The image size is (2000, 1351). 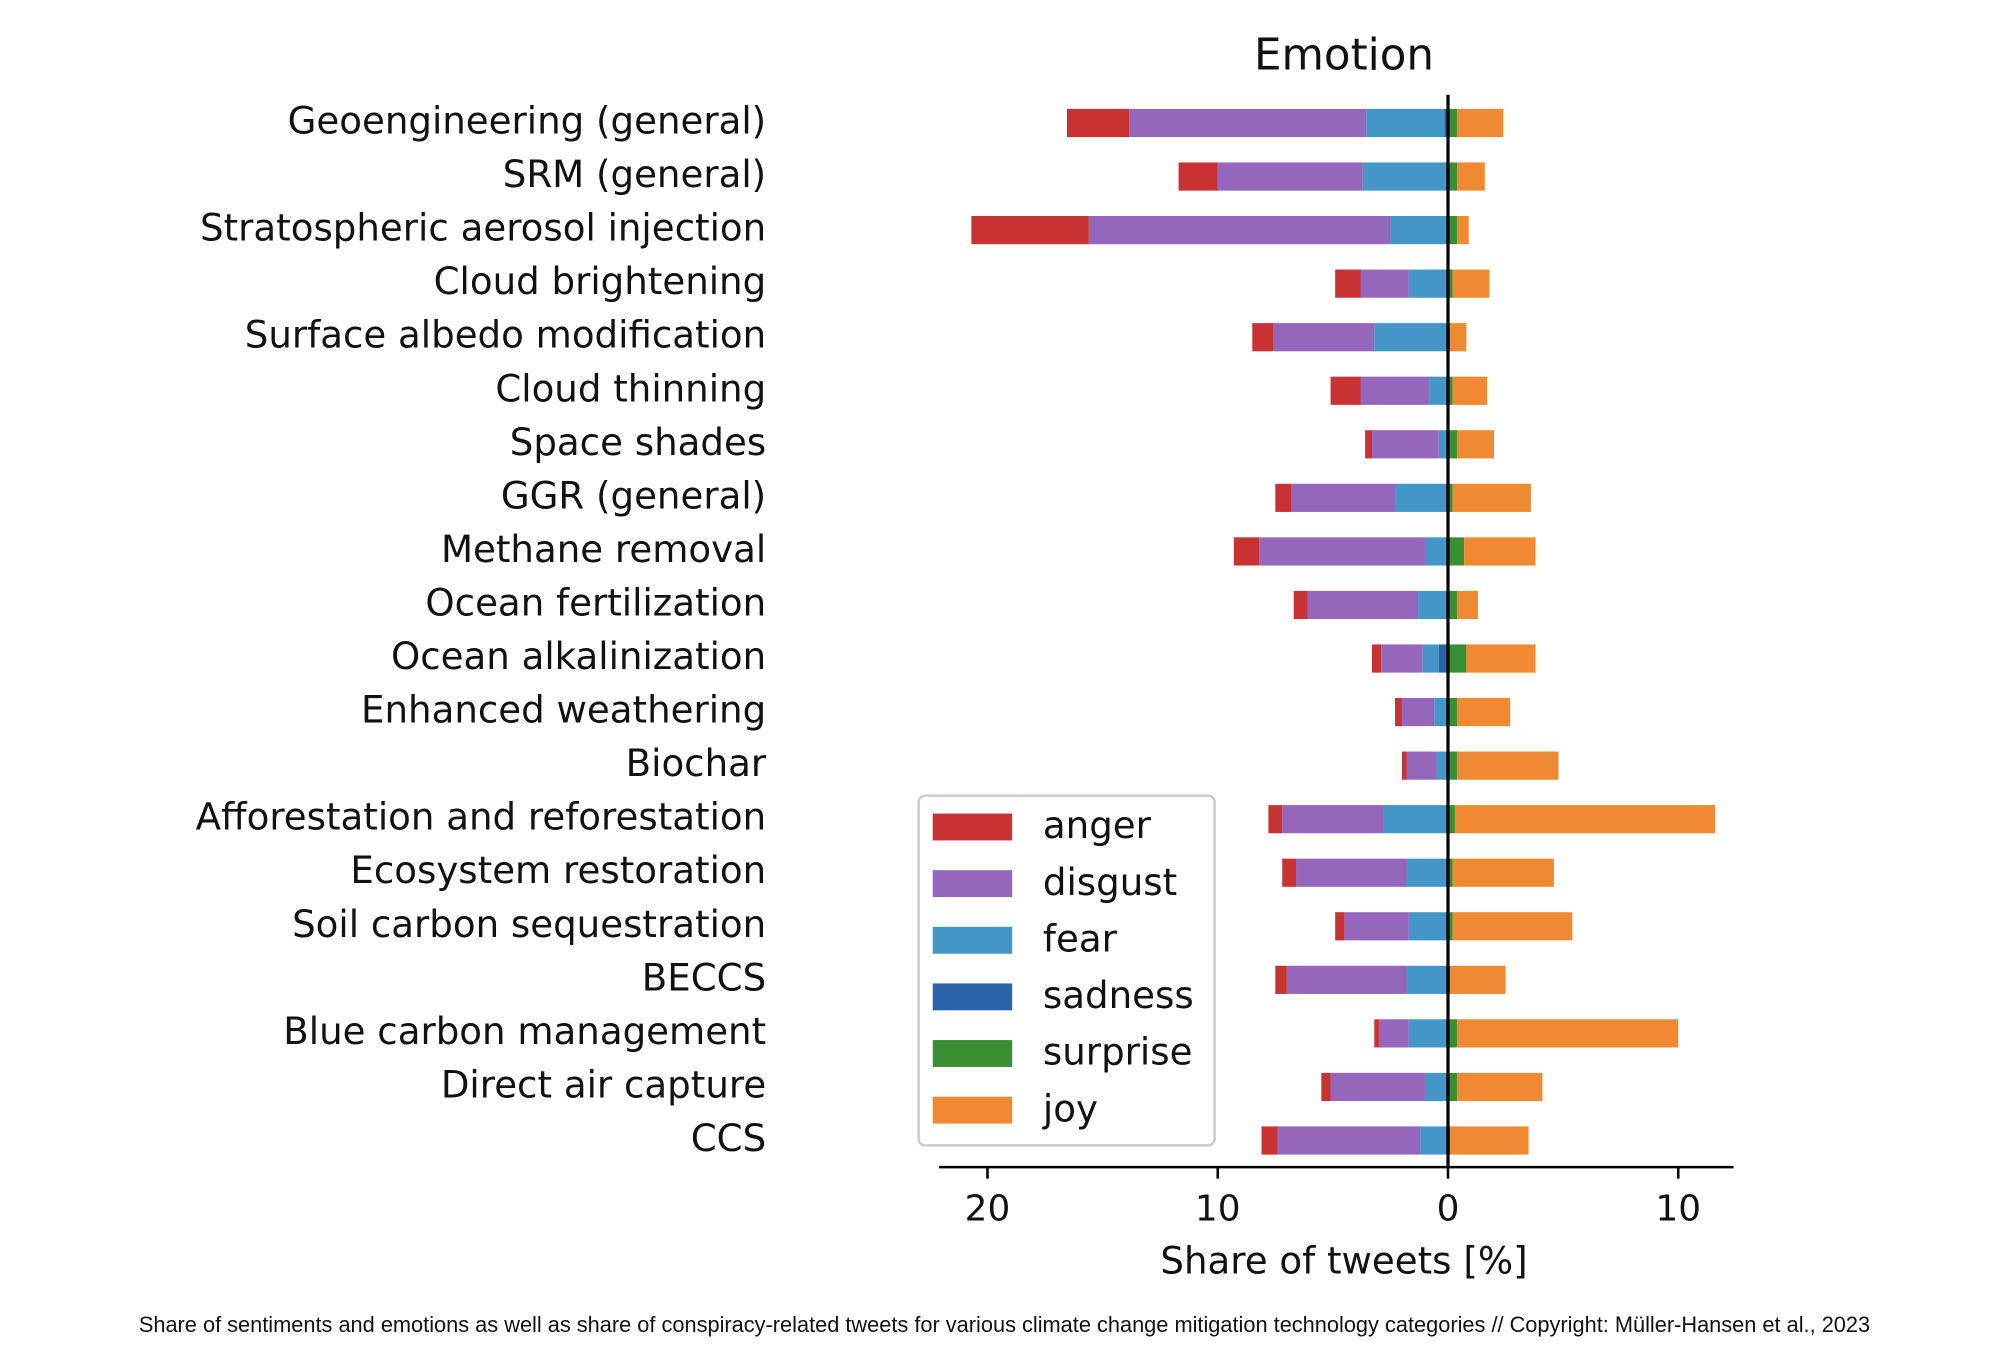 I want to click on category-label: Cloud thinning, so click(x=630, y=388).